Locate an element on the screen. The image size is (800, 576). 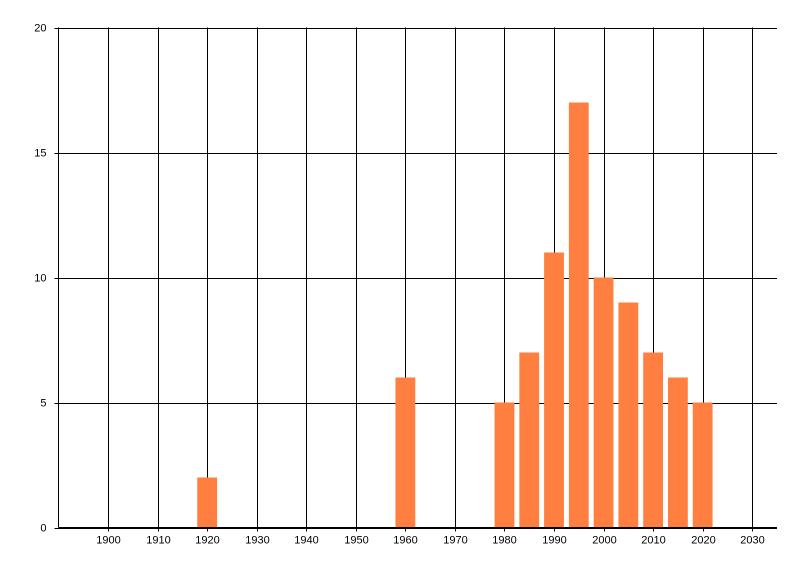
x-tick-label: 1980 is located at coordinates (504, 540).